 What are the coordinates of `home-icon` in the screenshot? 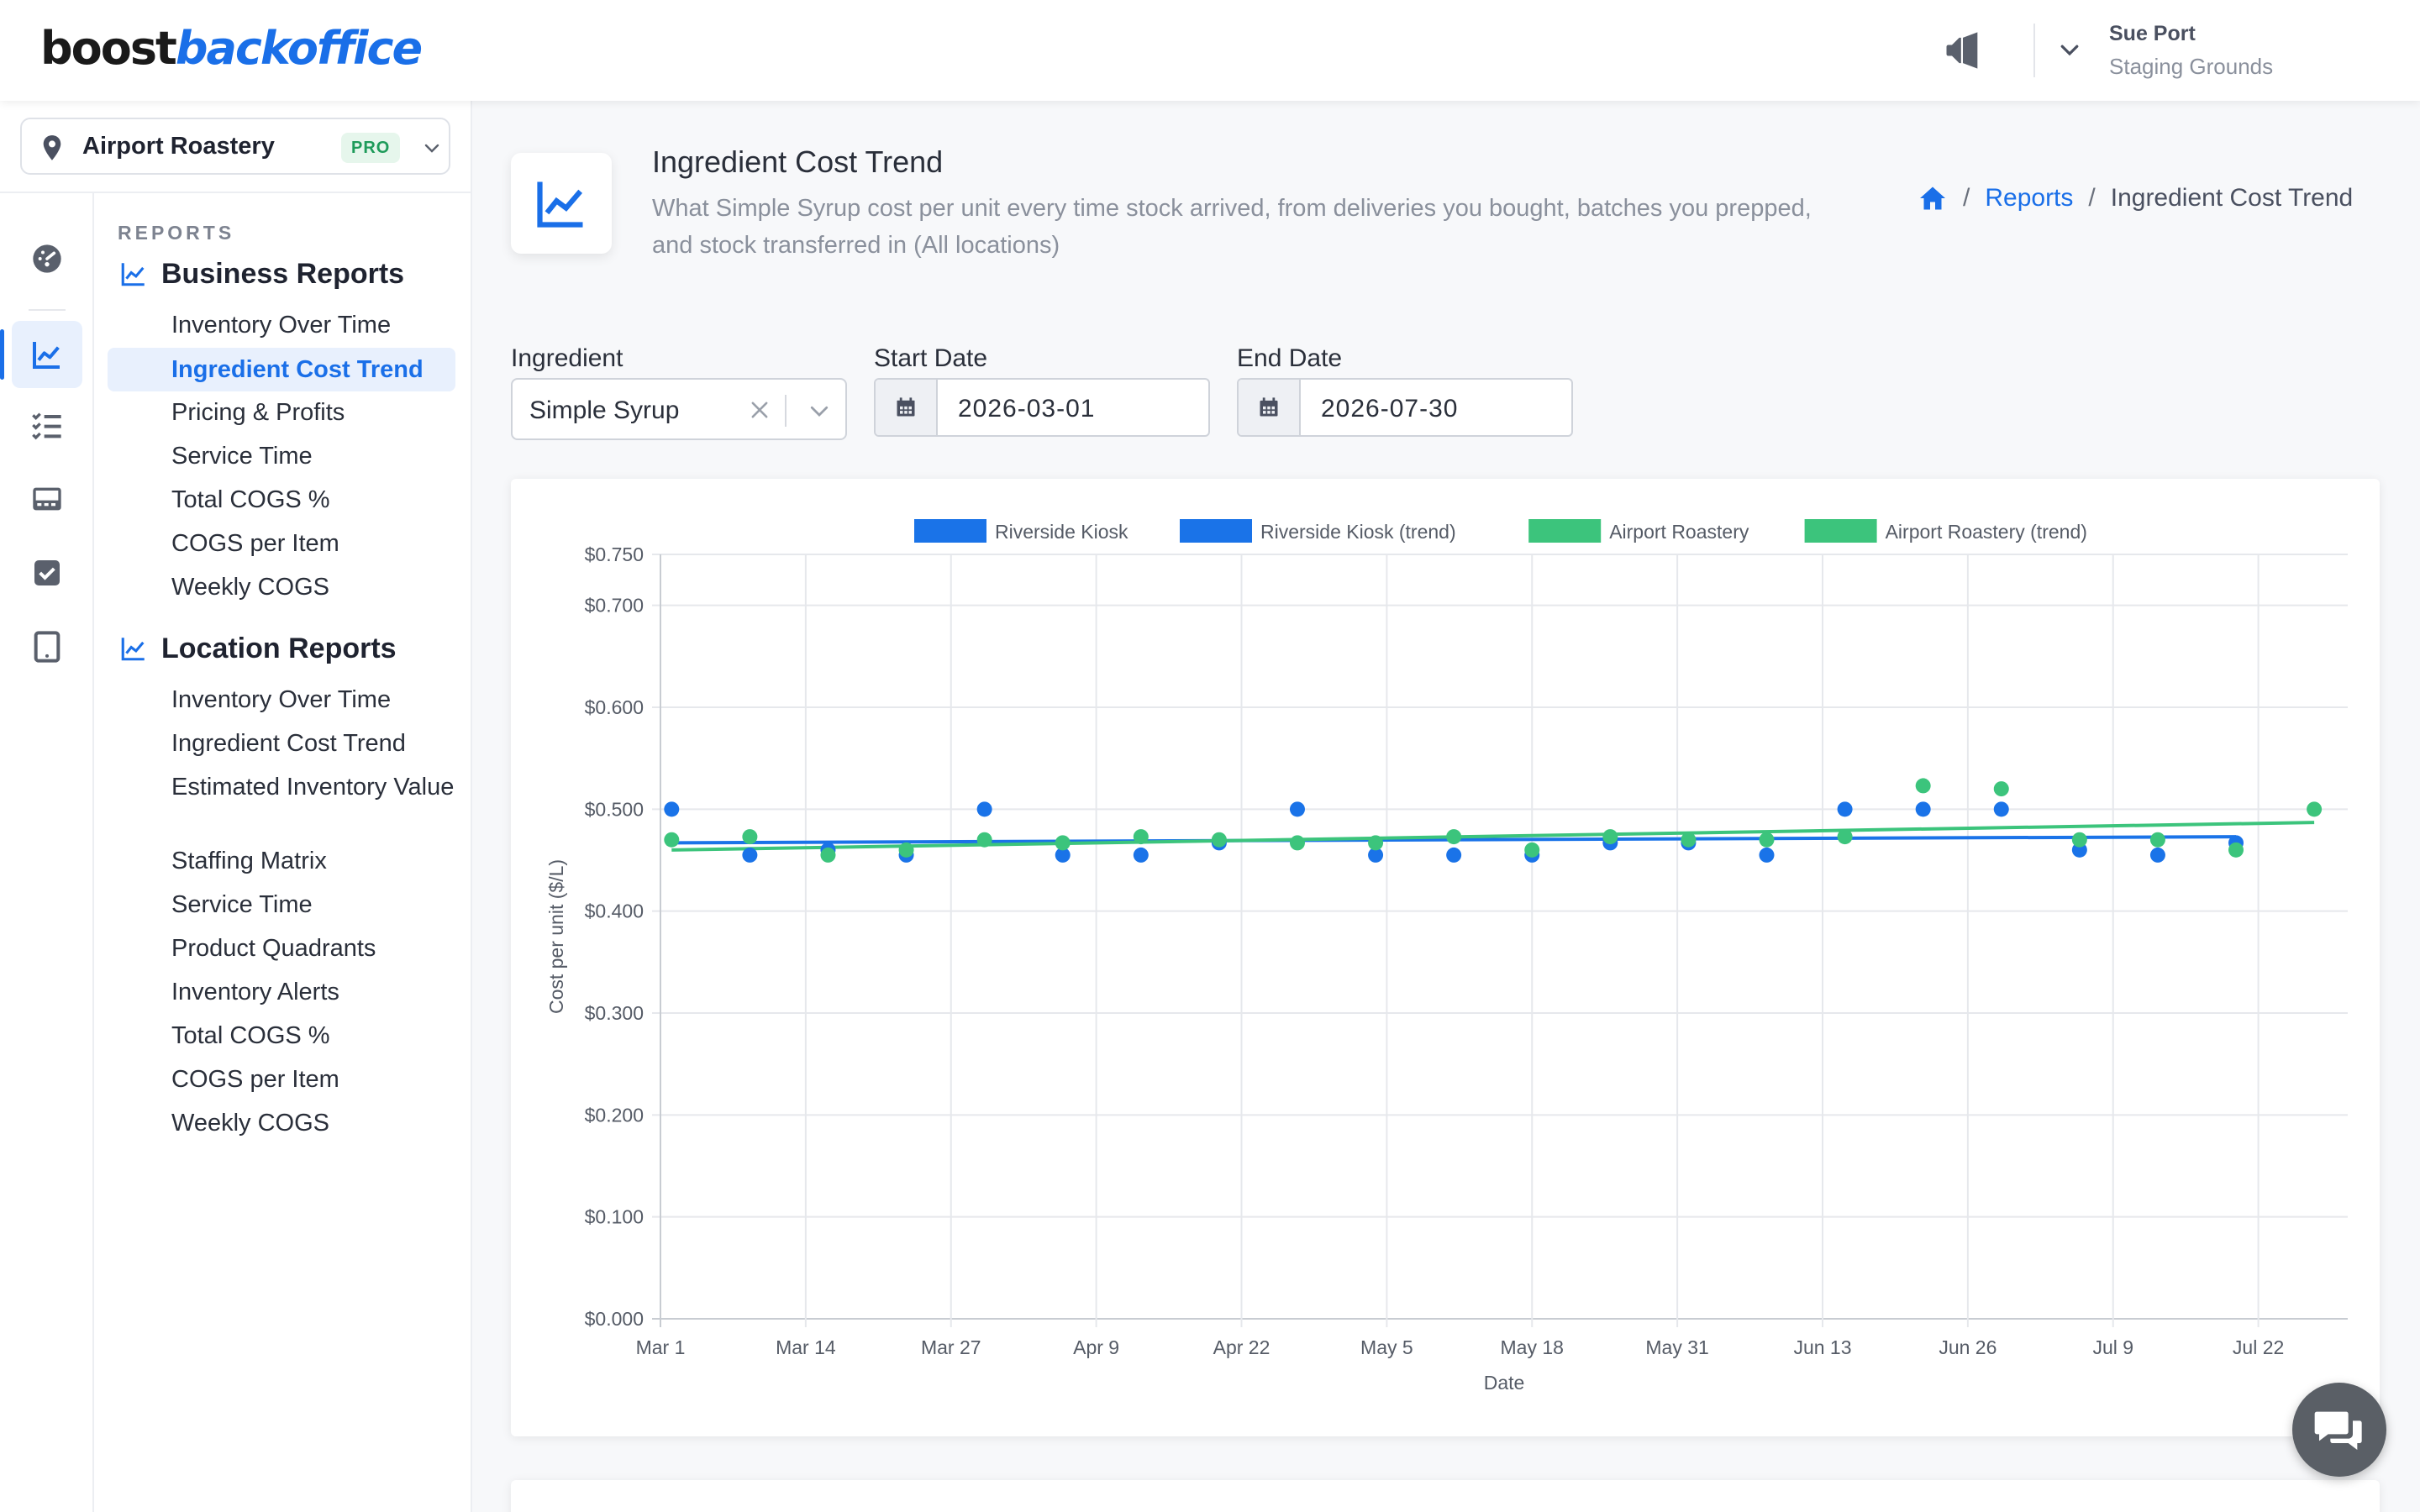 It's located at (1933, 198).